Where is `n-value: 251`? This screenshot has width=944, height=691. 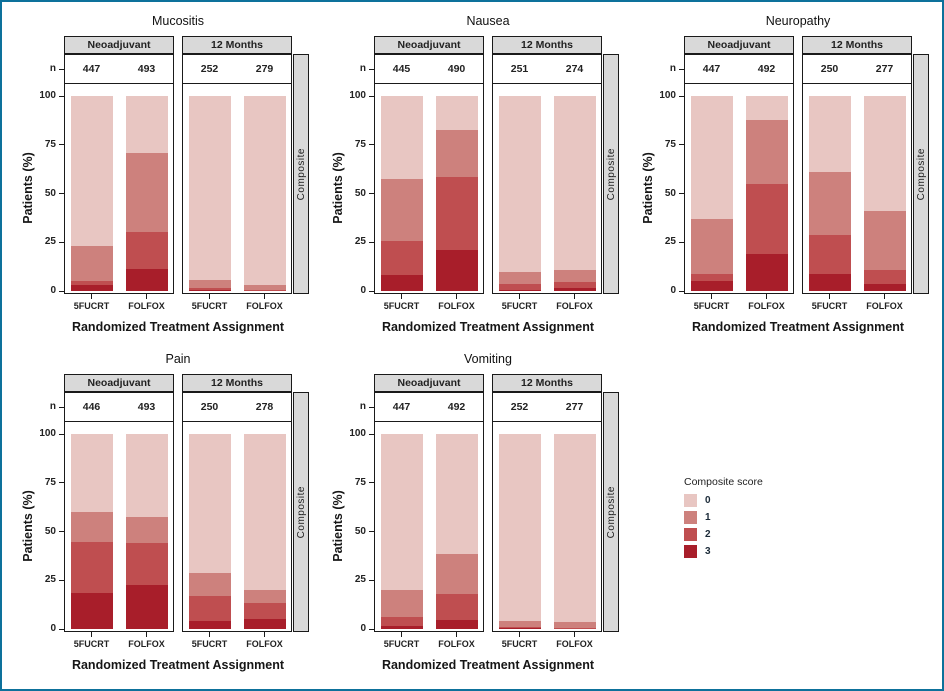
n-value: 251 is located at coordinates (519, 69).